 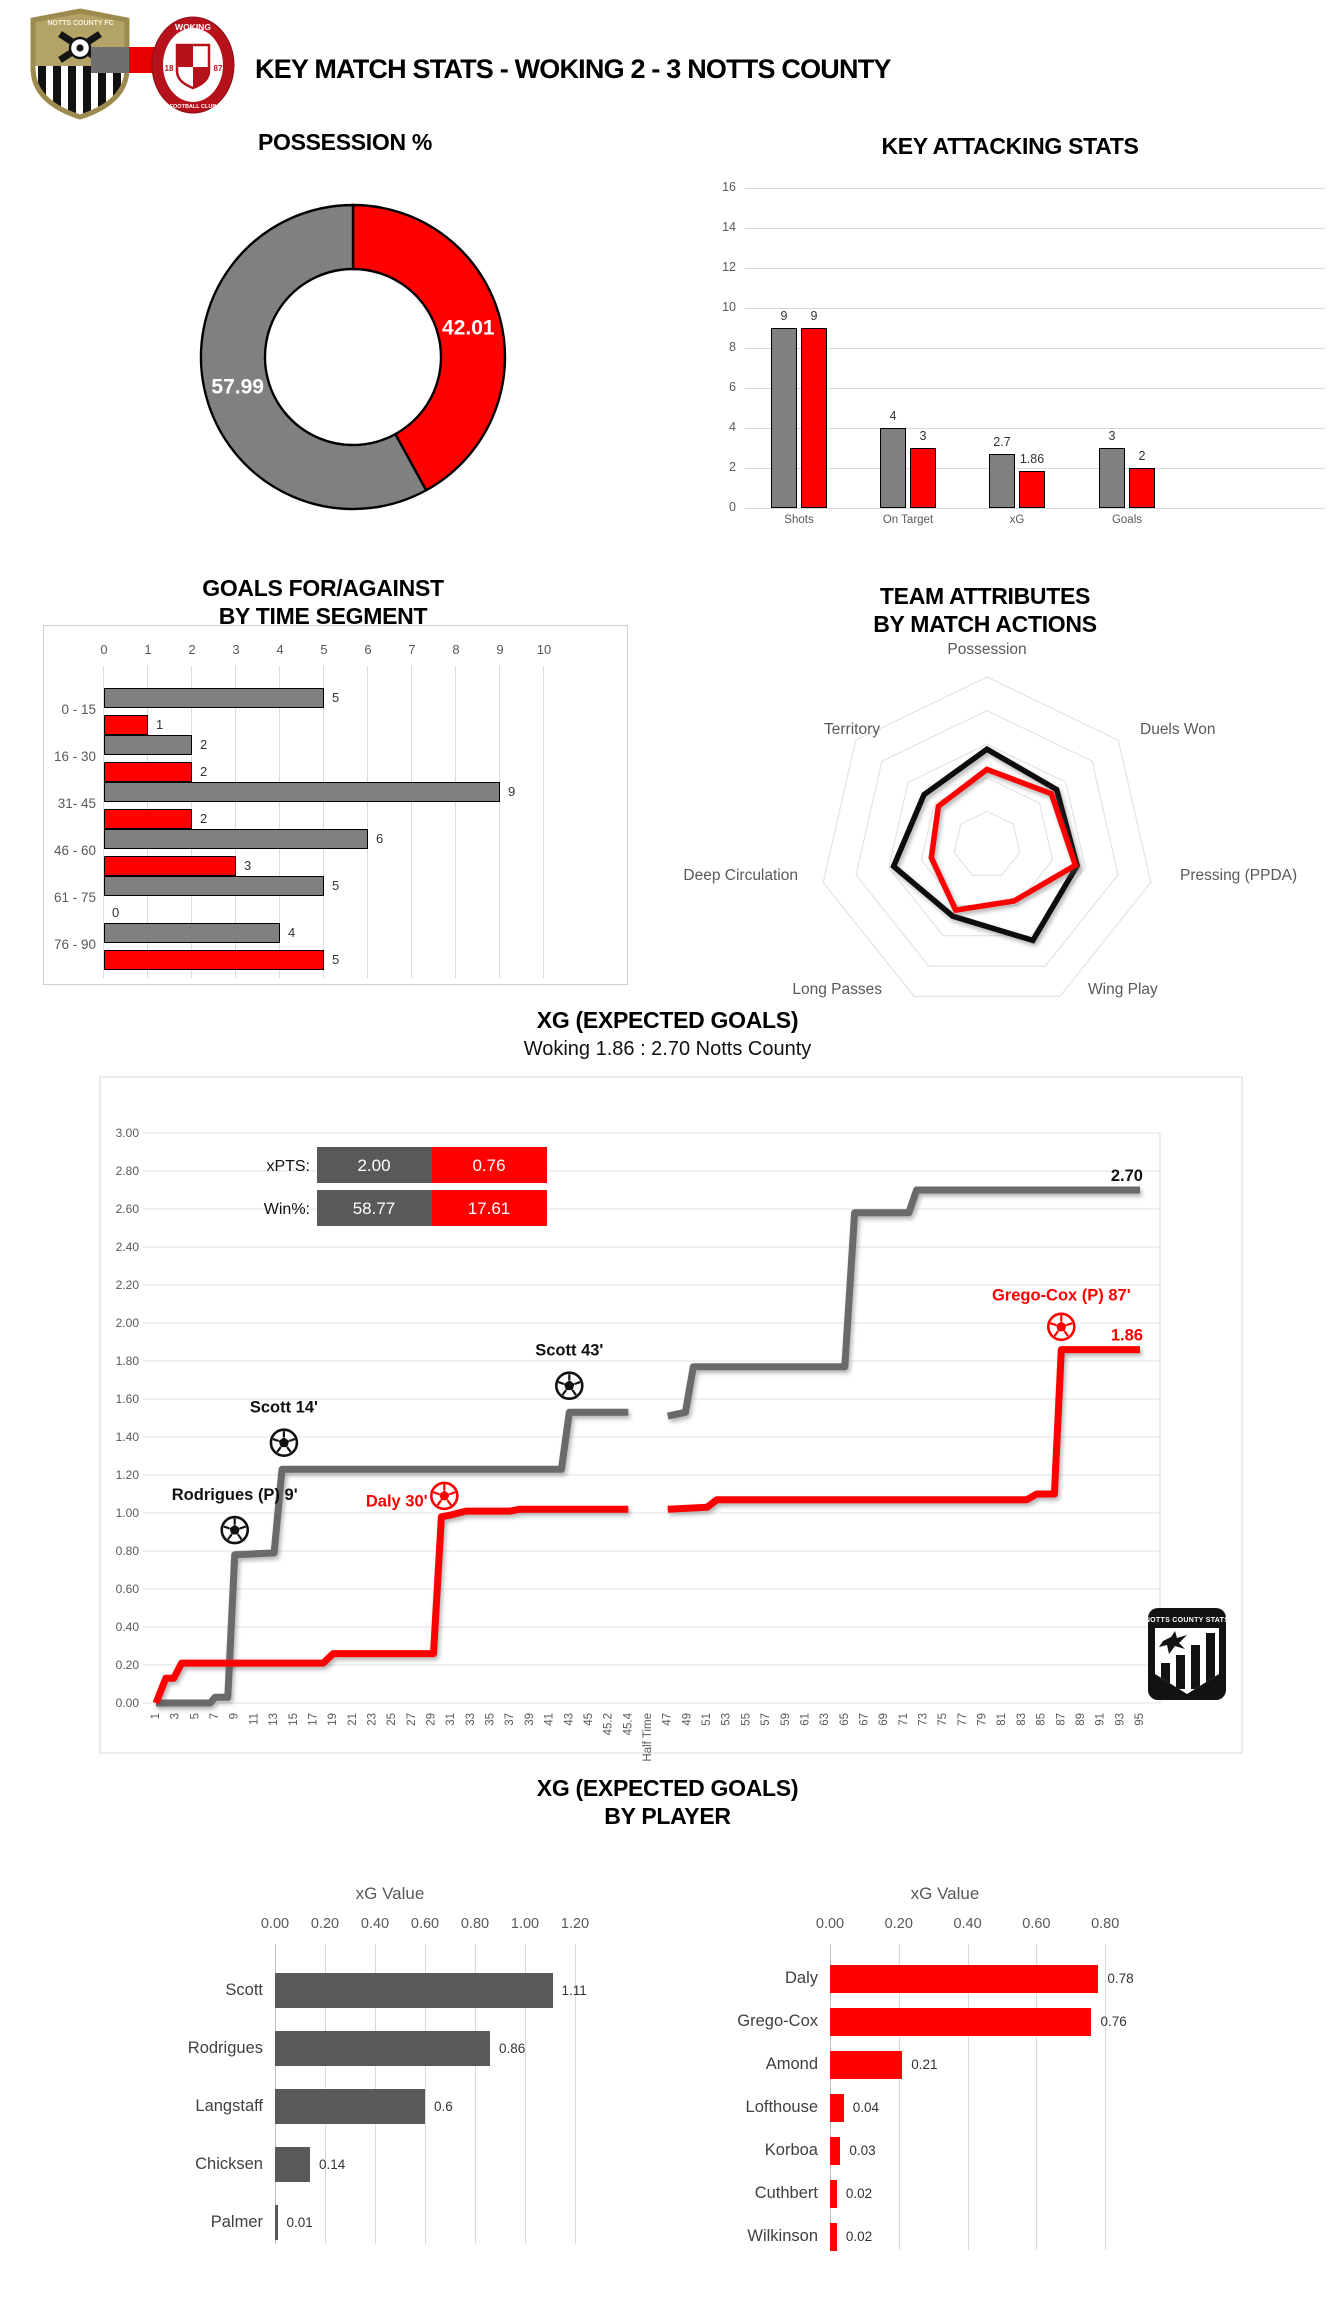 I want to click on notts-county-stats-badge: NOTTS COUNTY STATS, so click(x=1187, y=1654).